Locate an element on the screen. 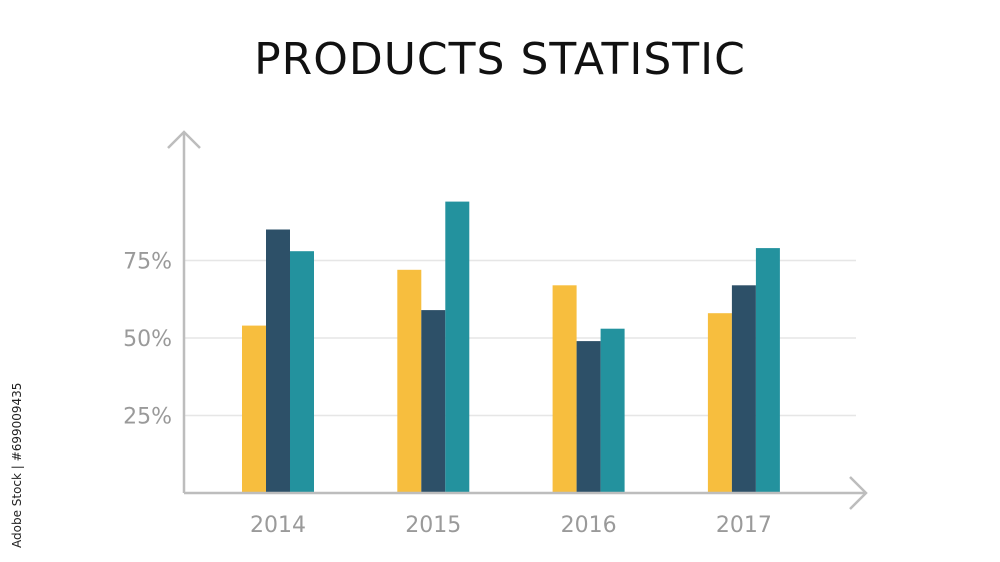  x-tick-label: 2017 is located at coordinates (744, 525).